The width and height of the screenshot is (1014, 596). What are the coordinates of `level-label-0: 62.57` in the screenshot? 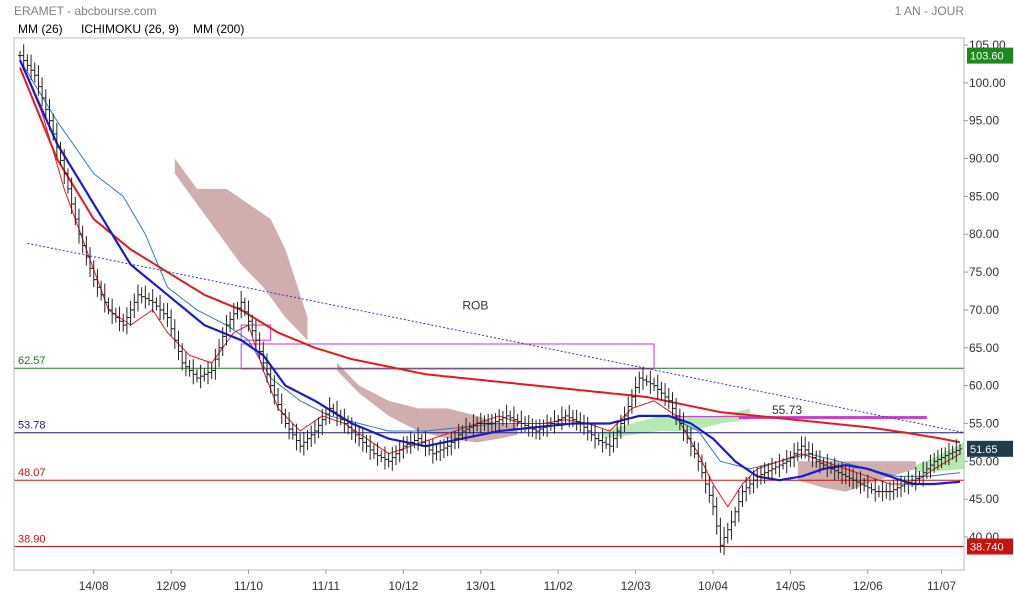 It's located at (32, 361).